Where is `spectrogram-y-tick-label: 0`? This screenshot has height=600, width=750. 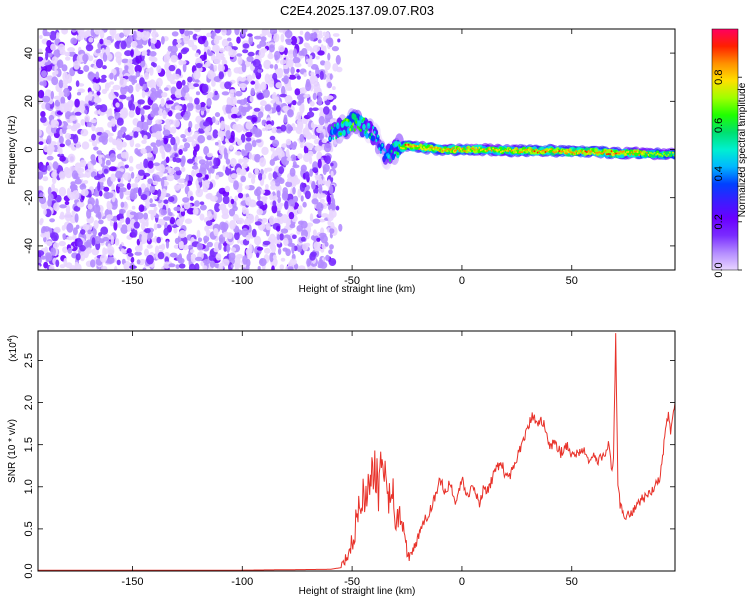 spectrogram-y-tick-label: 0 is located at coordinates (29, 149).